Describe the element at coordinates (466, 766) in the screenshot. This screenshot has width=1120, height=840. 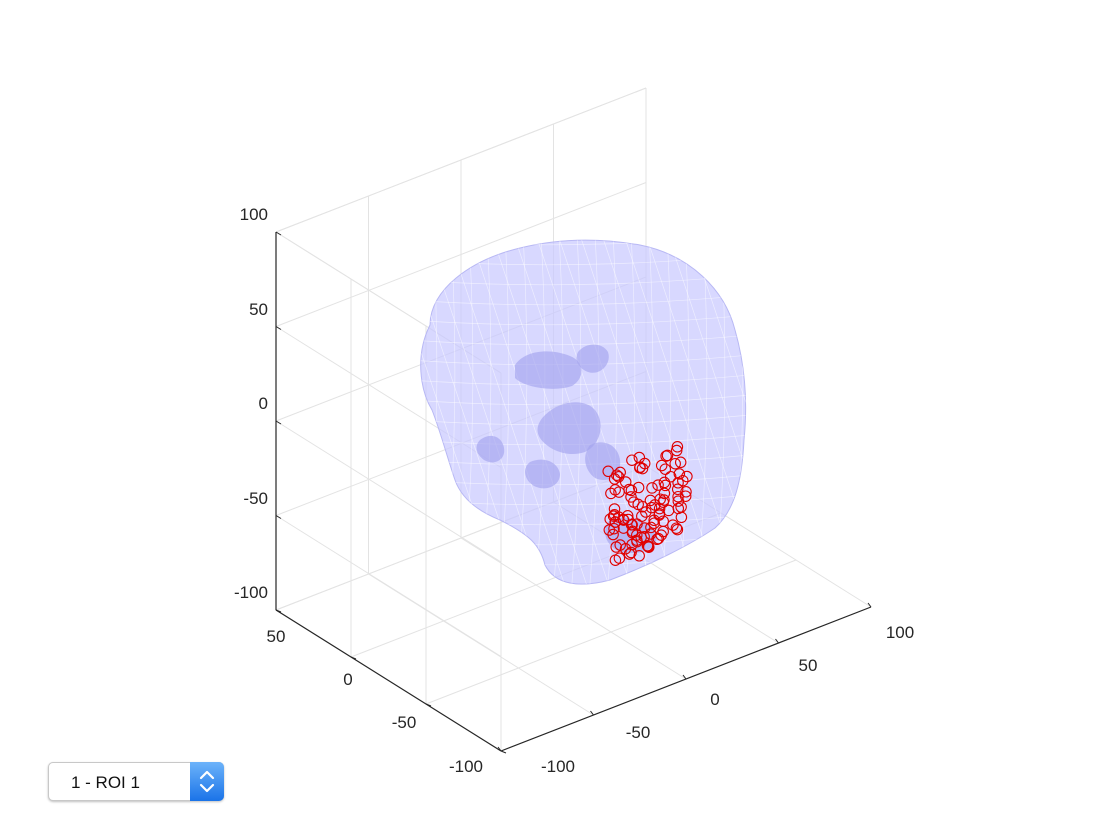
I see `y-tick-label: -100` at that location.